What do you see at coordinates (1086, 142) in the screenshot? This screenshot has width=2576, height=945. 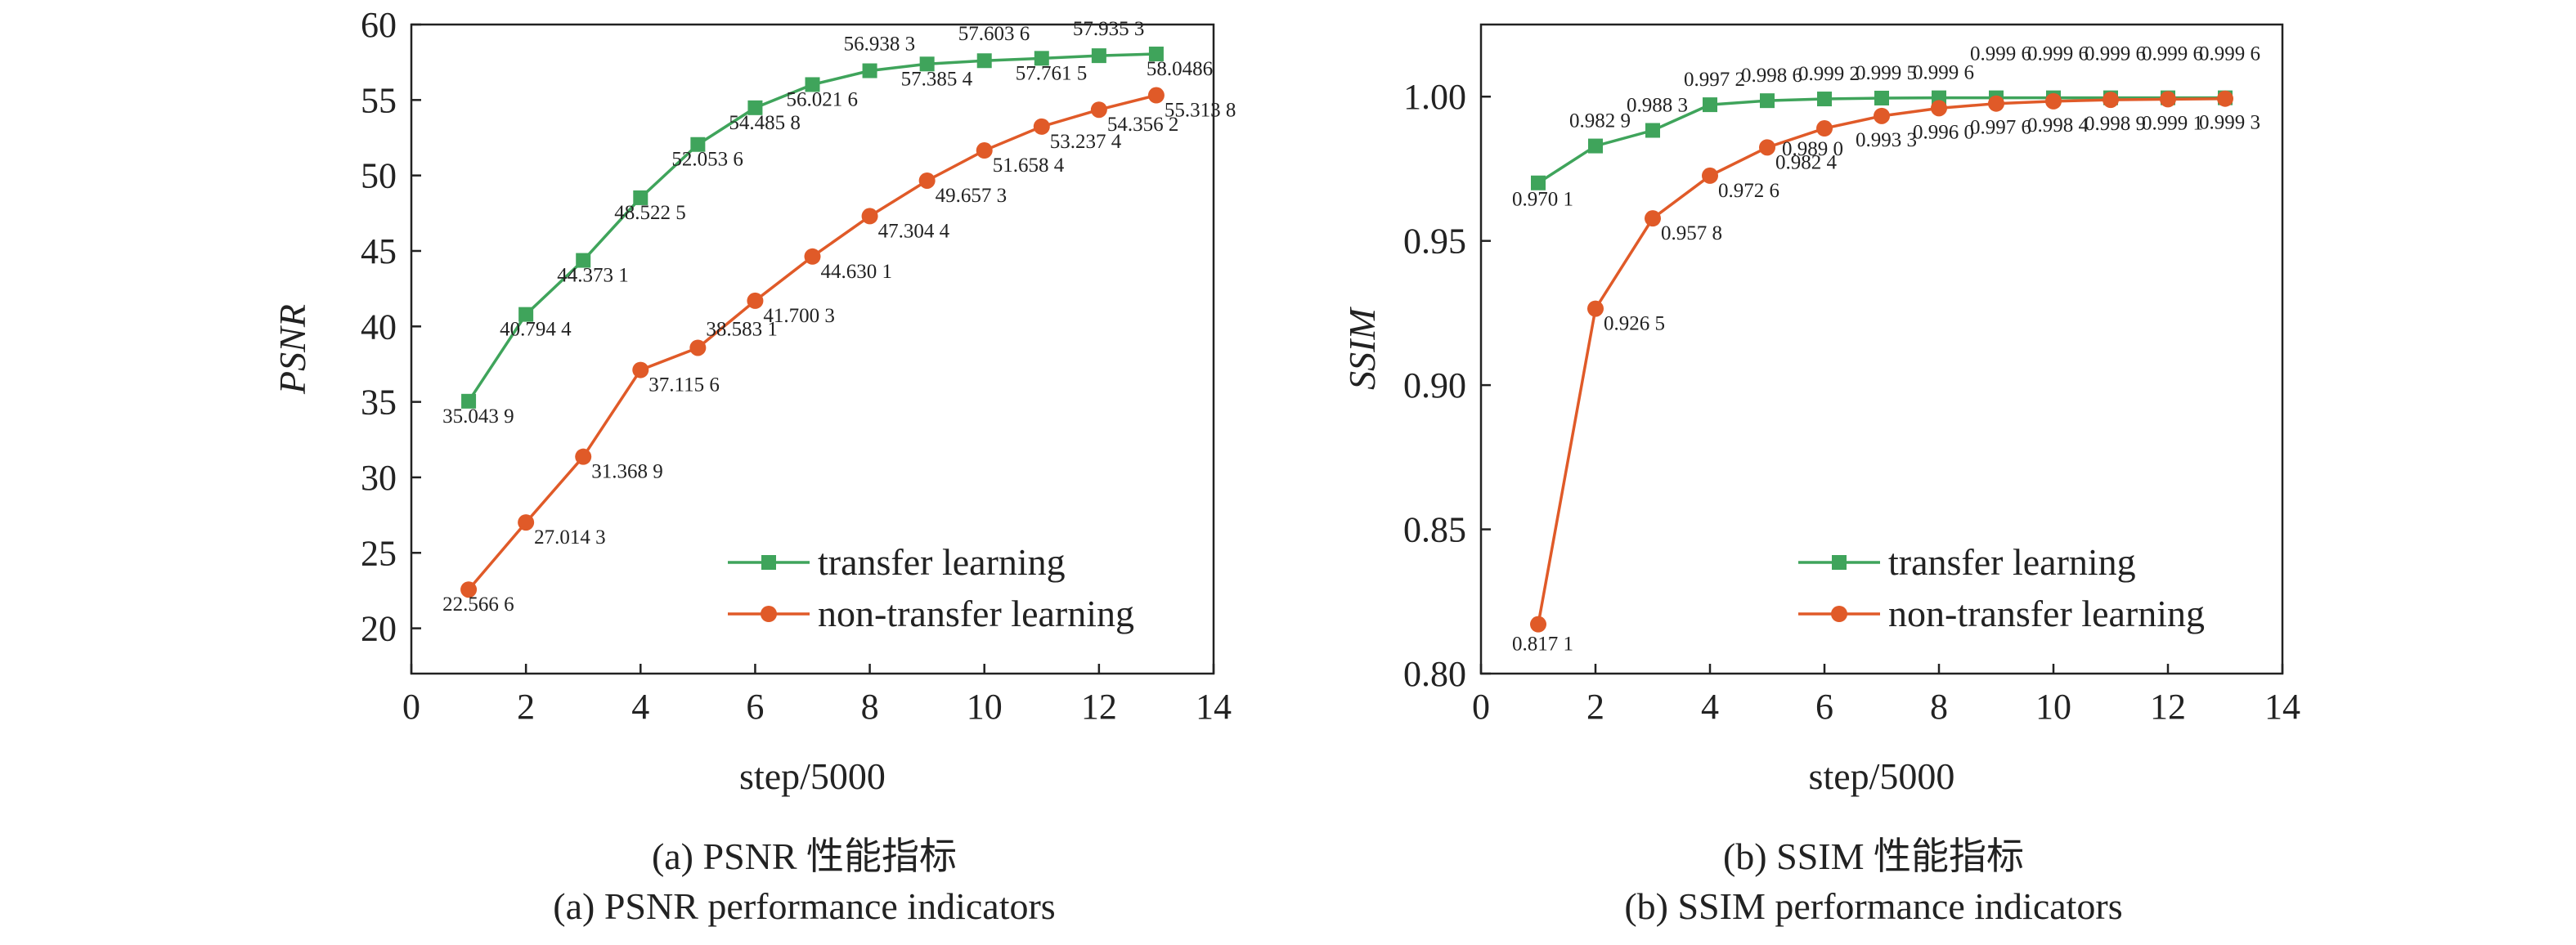 I see `data-label: 53.237 4` at bounding box center [1086, 142].